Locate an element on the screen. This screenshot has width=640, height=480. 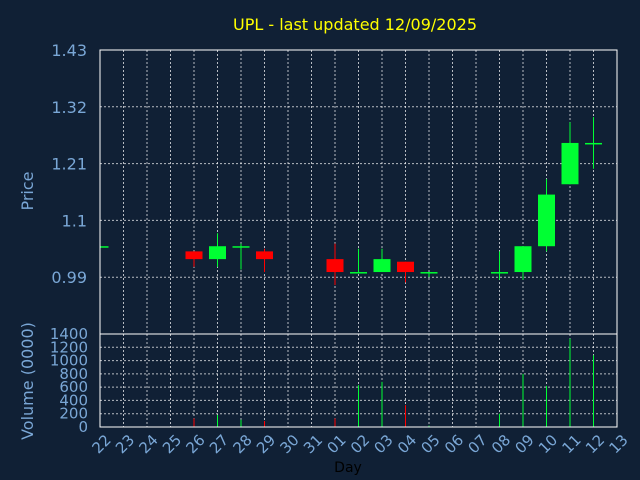
volume-bars is located at coordinates (393, 382).